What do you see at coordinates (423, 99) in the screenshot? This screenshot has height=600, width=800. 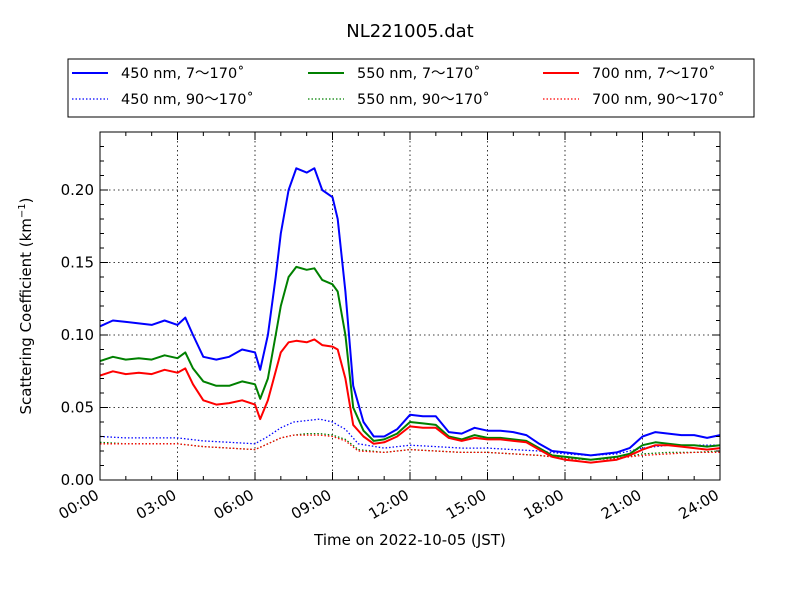 I see `legend-label: 550 nm, 90～170˚` at bounding box center [423, 99].